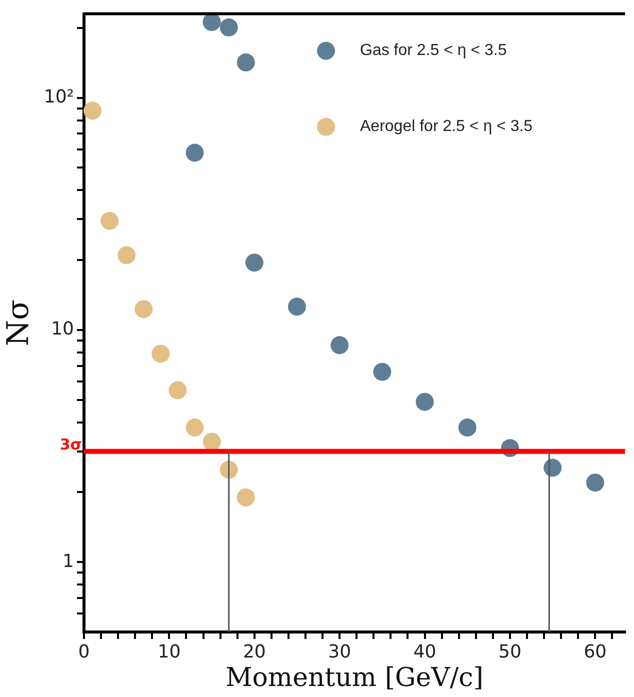 The image size is (634, 697). Describe the element at coordinates (355, 678) in the screenshot. I see `x-axis-title: Momentum [GeV/c]` at that location.